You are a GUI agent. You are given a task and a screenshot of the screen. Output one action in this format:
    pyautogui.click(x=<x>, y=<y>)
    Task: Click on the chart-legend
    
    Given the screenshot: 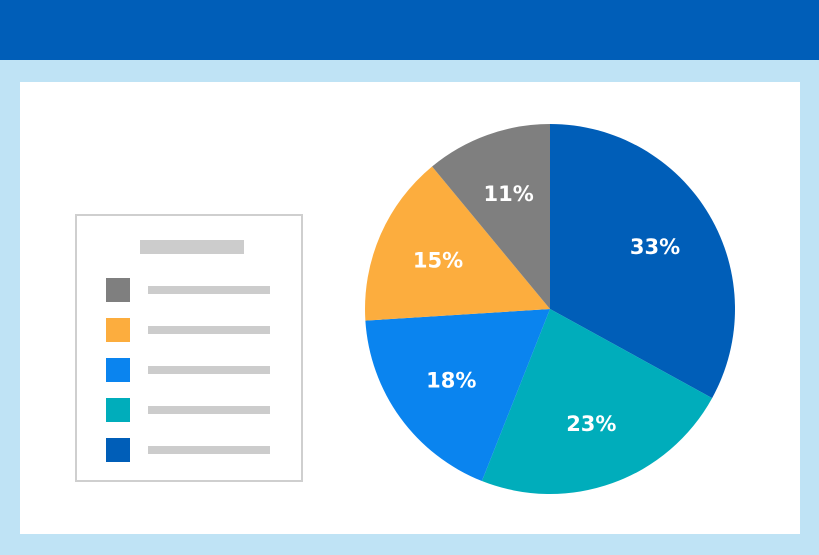 What is the action you would take?
    pyautogui.click(x=189, y=348)
    